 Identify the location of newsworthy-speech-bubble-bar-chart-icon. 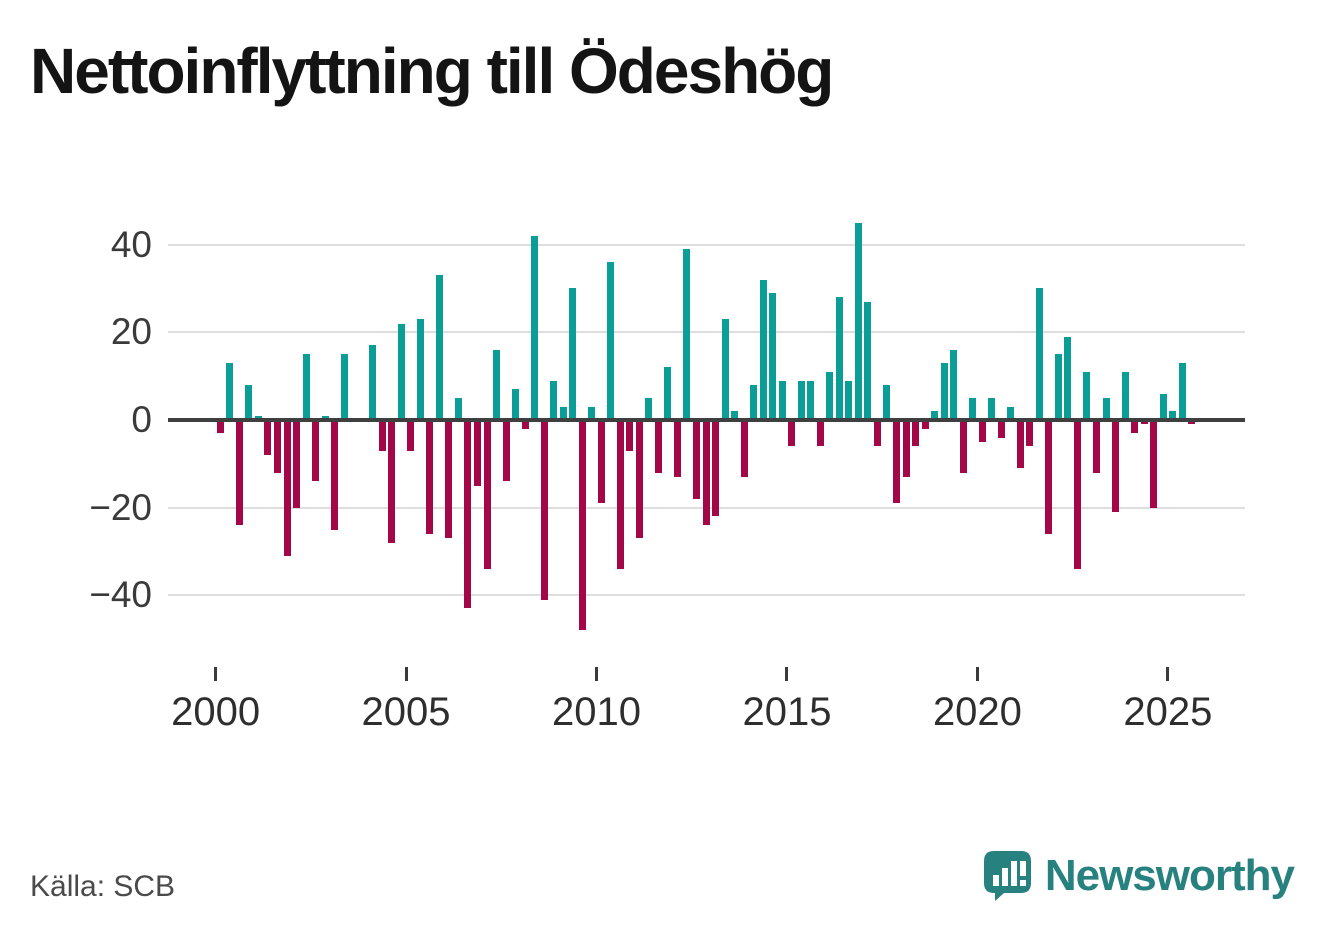
(1007, 876).